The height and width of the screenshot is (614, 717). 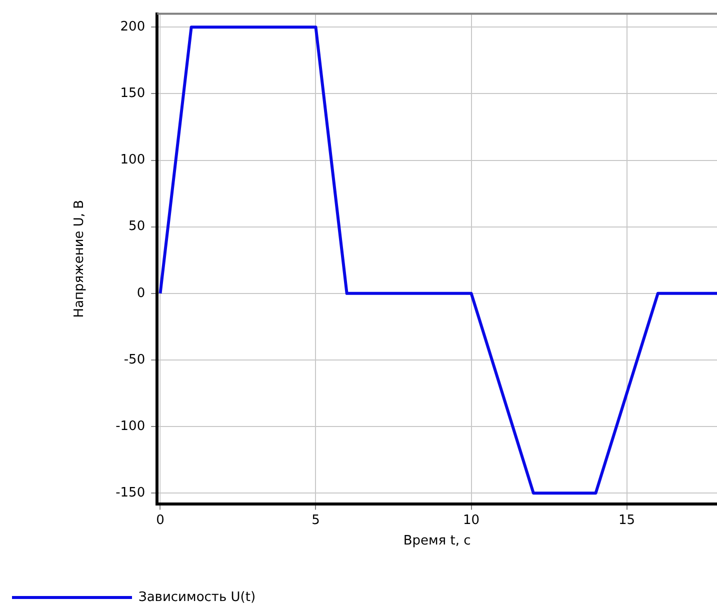 What do you see at coordinates (627, 520) in the screenshot?
I see `x-tick-label: 15` at bounding box center [627, 520].